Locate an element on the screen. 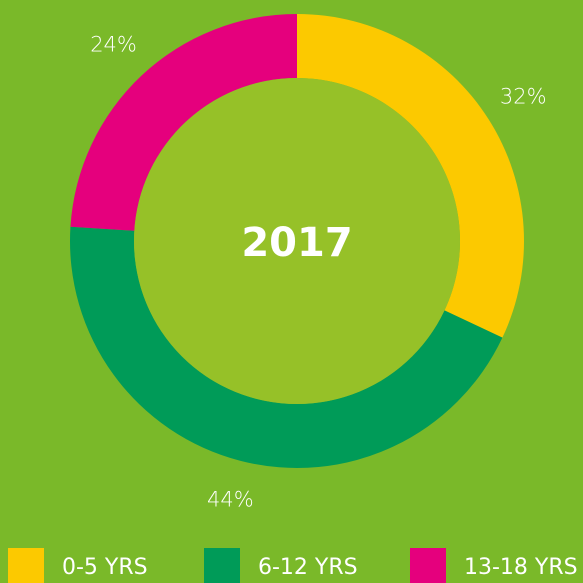 The width and height of the screenshot is (583, 583). legend-label: 6-12 YRS is located at coordinates (308, 567).